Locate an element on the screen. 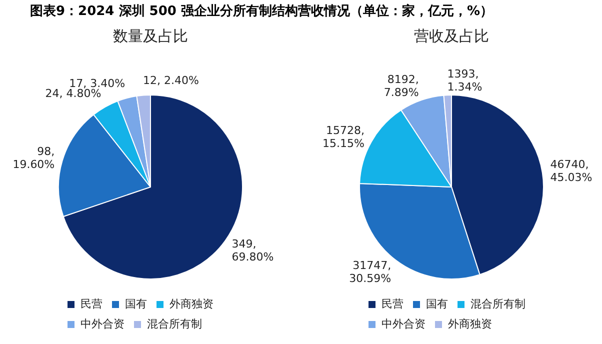 This screenshot has height=344, width=602. data-label: 349, 69.80% is located at coordinates (253, 251).